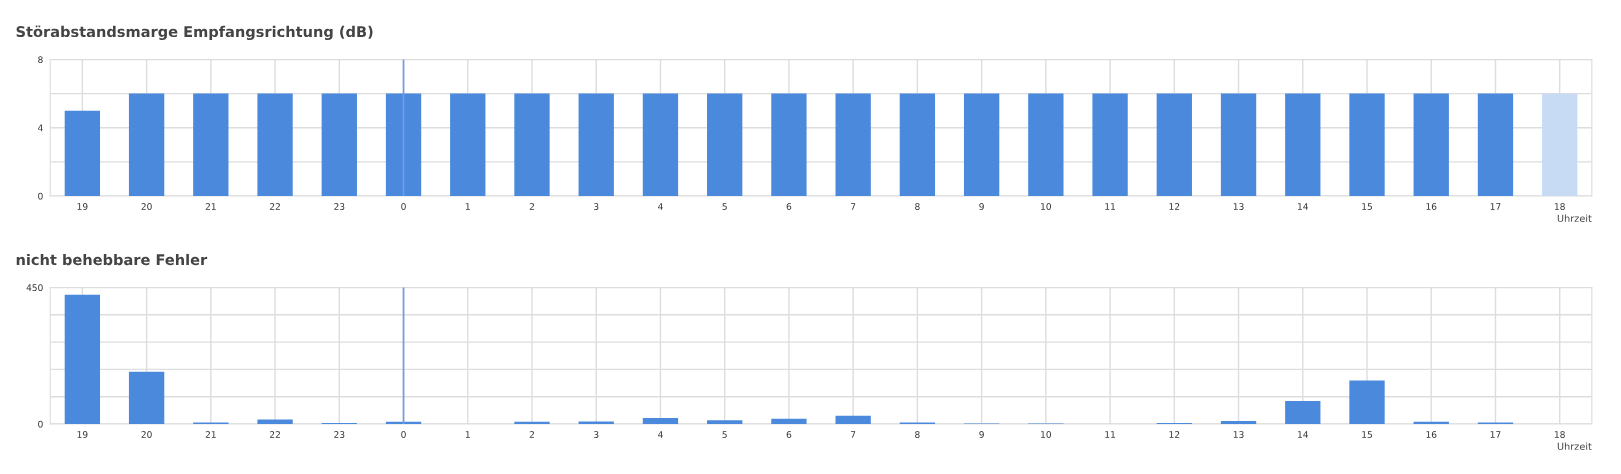 The image size is (1621, 474). What do you see at coordinates (40, 128) in the screenshot?
I see `y-tick-label: 4` at bounding box center [40, 128].